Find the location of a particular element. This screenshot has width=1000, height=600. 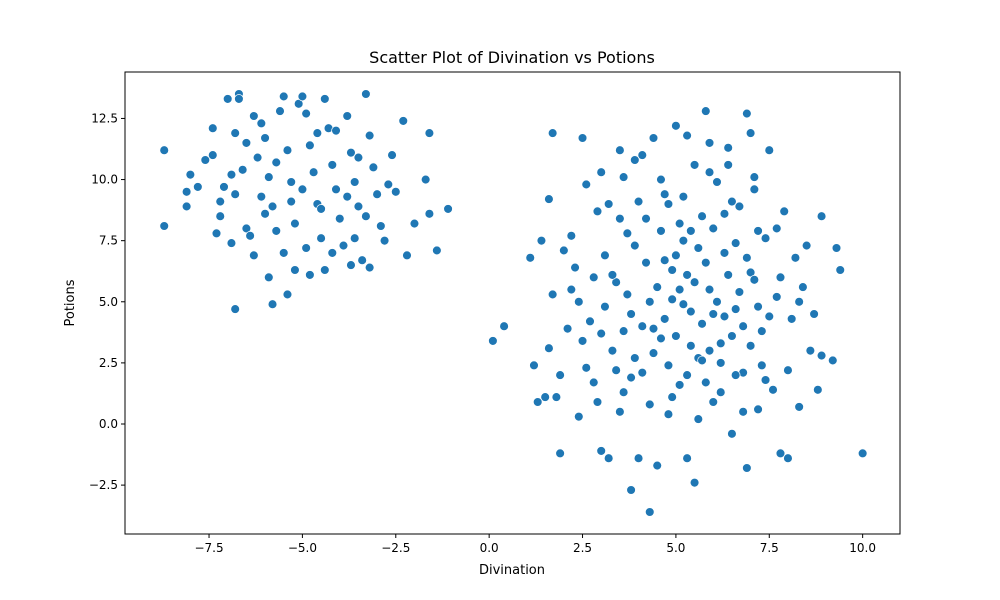

chart-title: Scatter Plot of Divination vs Potions is located at coordinates (512, 57).